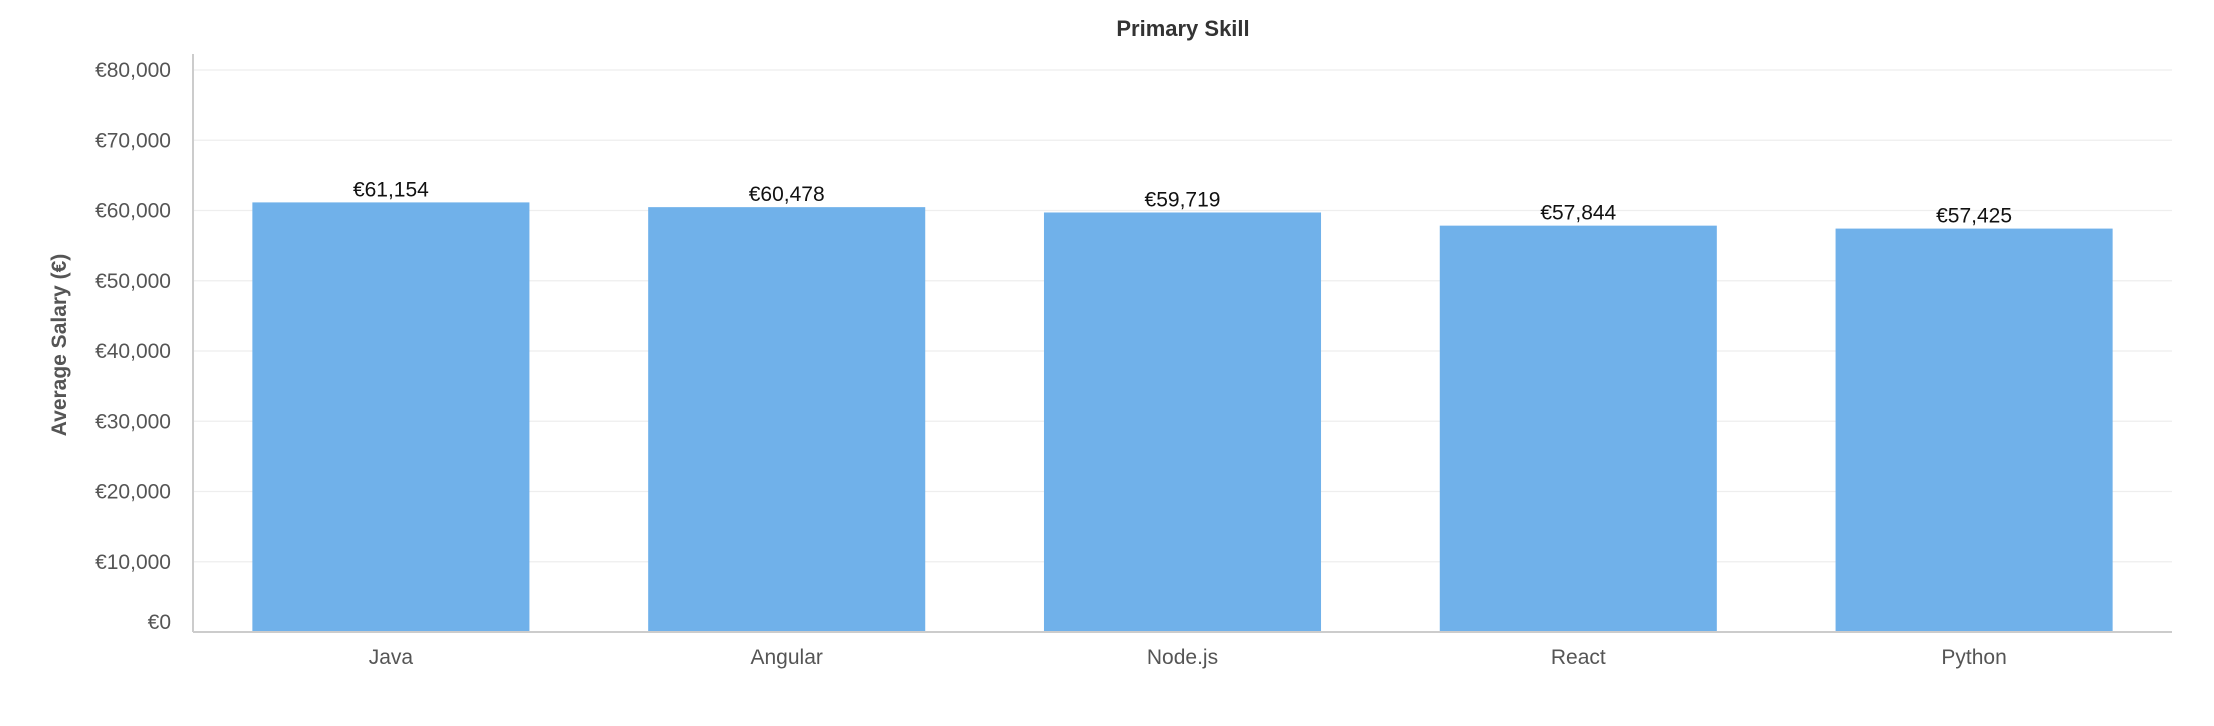 The image size is (2214, 726). I want to click on x-axis-ticks: Java Angular Node.js React Python, so click(1188, 657).